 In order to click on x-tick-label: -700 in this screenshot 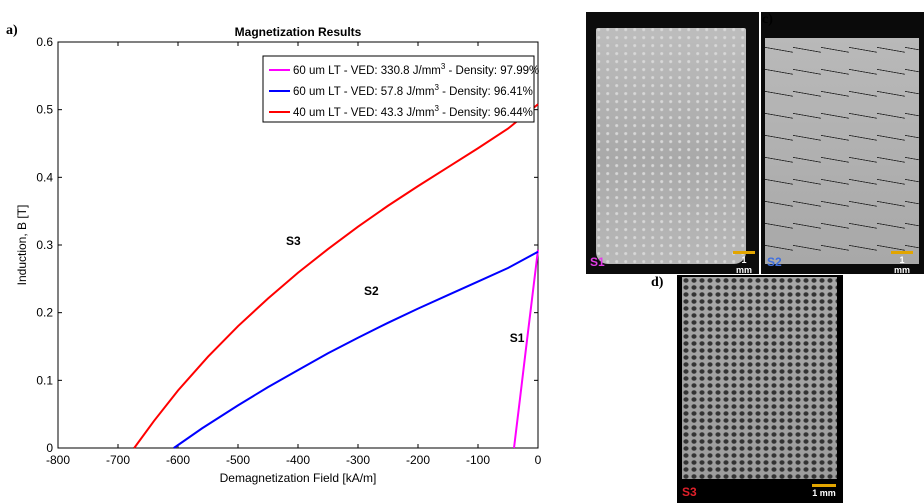, I will do `click(118, 460)`.